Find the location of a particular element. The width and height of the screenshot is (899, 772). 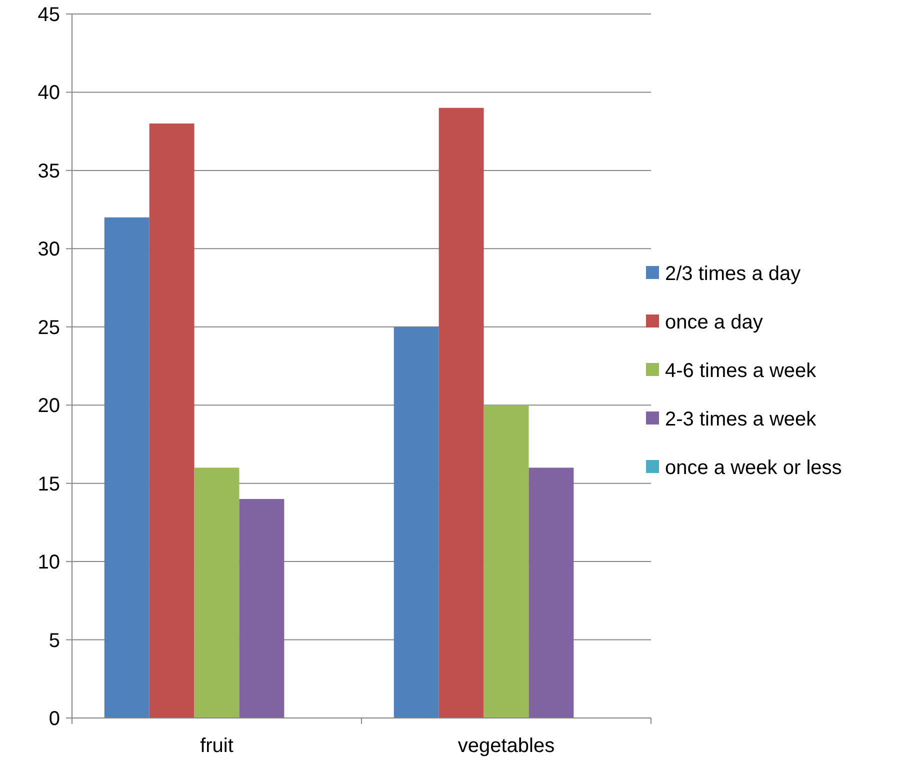

x-tick-label: vegetables is located at coordinates (506, 746).